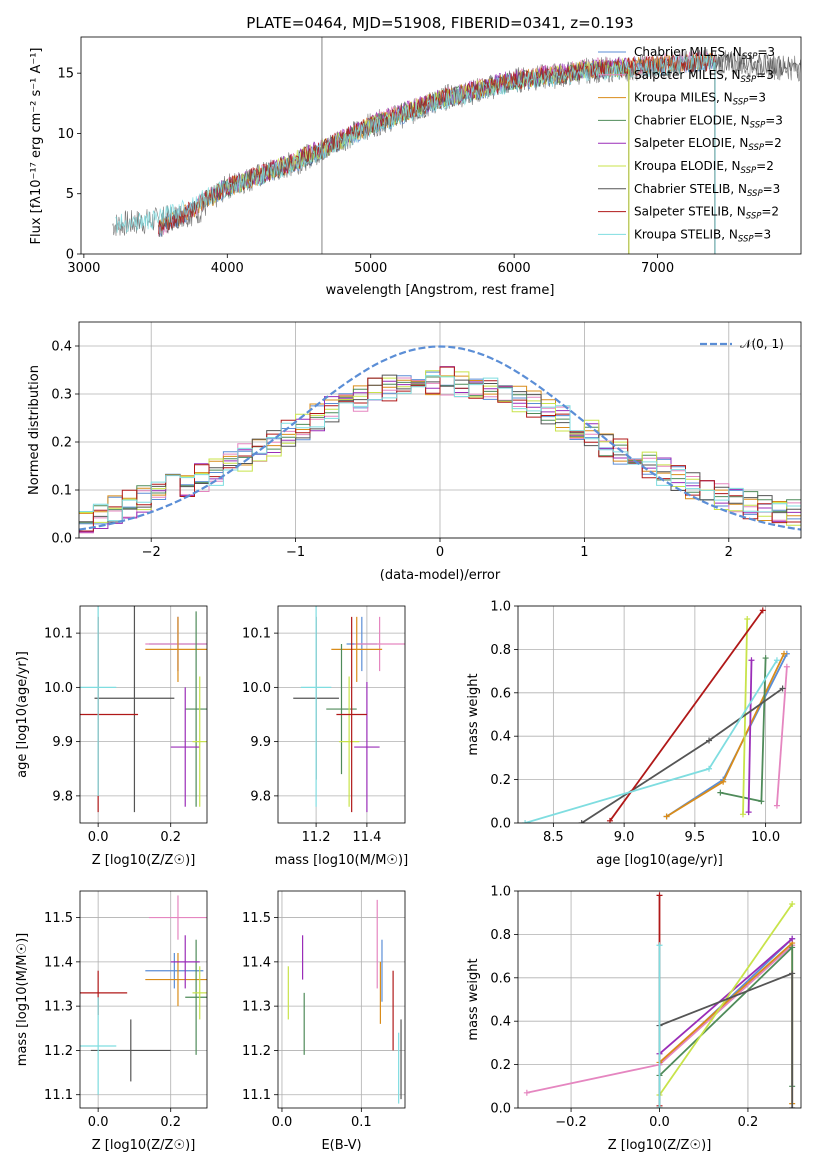 The height and width of the screenshot is (1170, 819). Describe the element at coordinates (58, 634) in the screenshot. I see `y-tick-label: 10.1` at that location.